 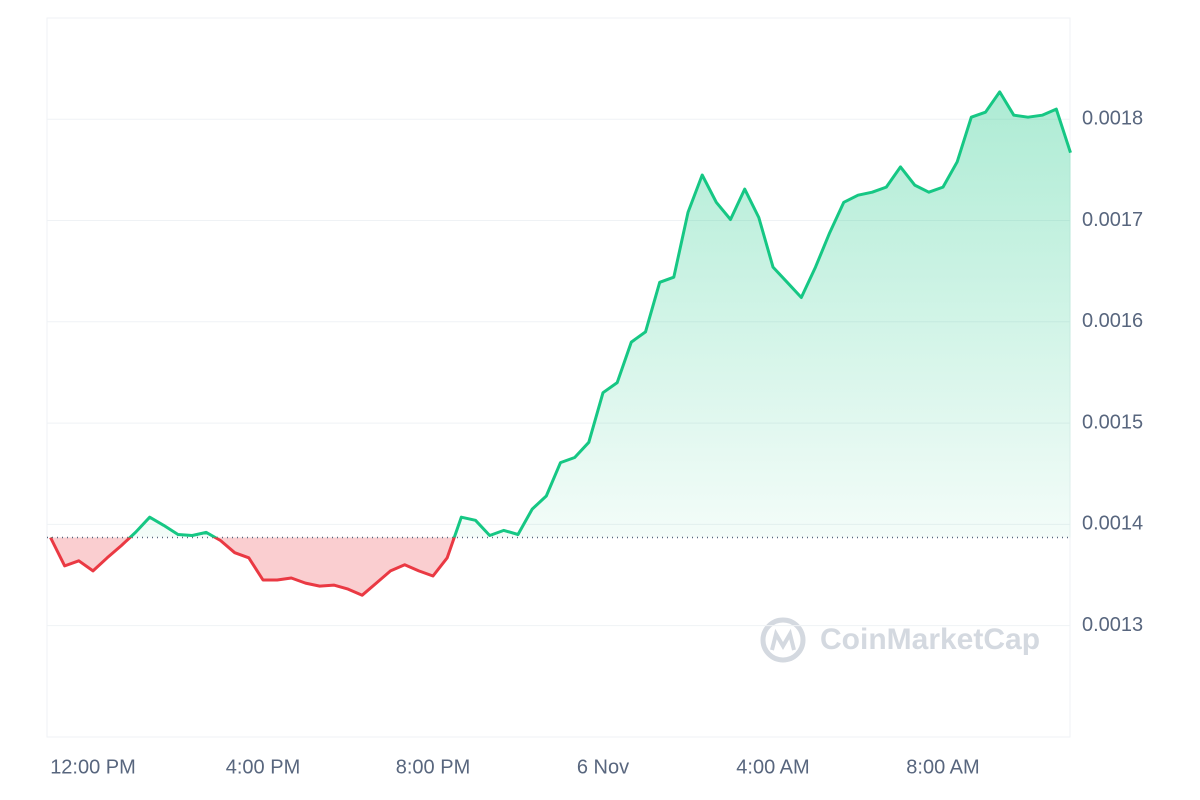 I want to click on watermark-logo, so click(x=783, y=640).